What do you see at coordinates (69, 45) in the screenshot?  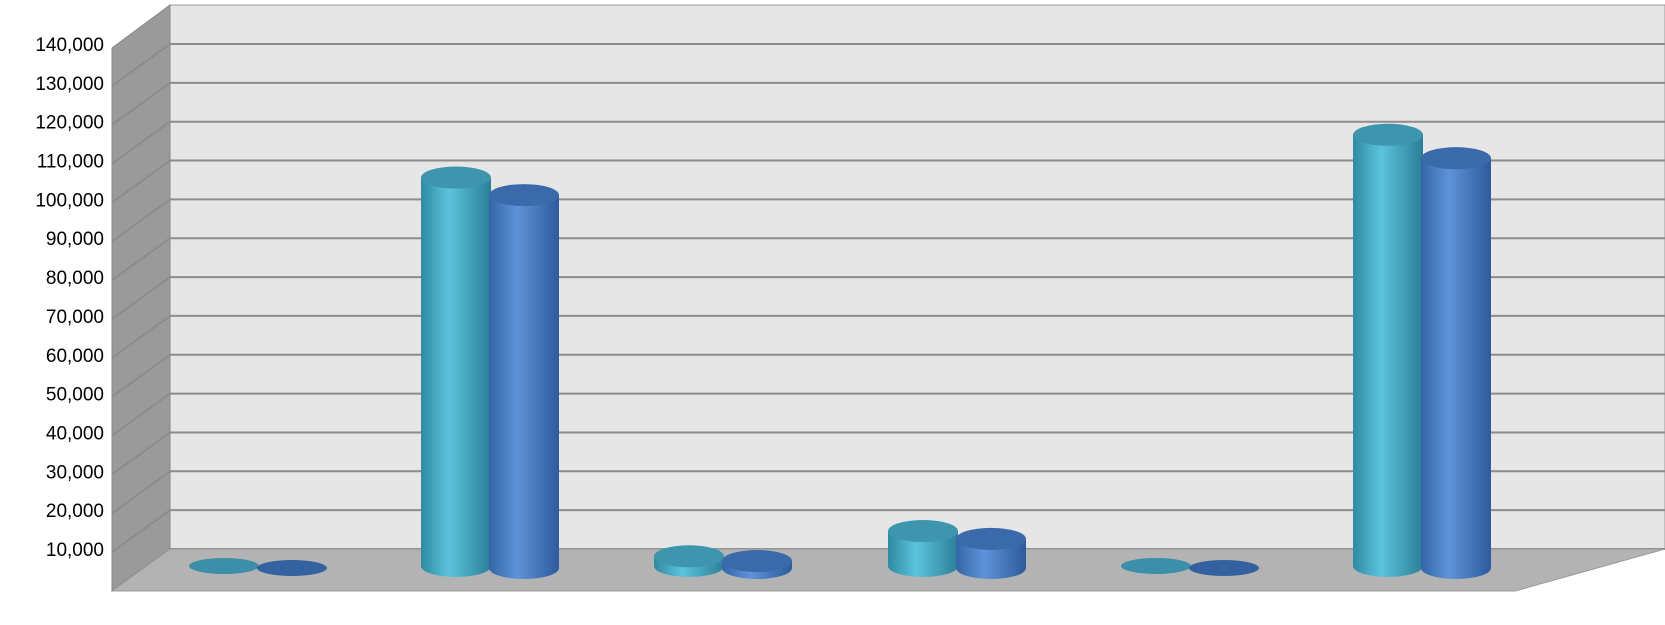 I see `y-tick-label: 140,000` at bounding box center [69, 45].